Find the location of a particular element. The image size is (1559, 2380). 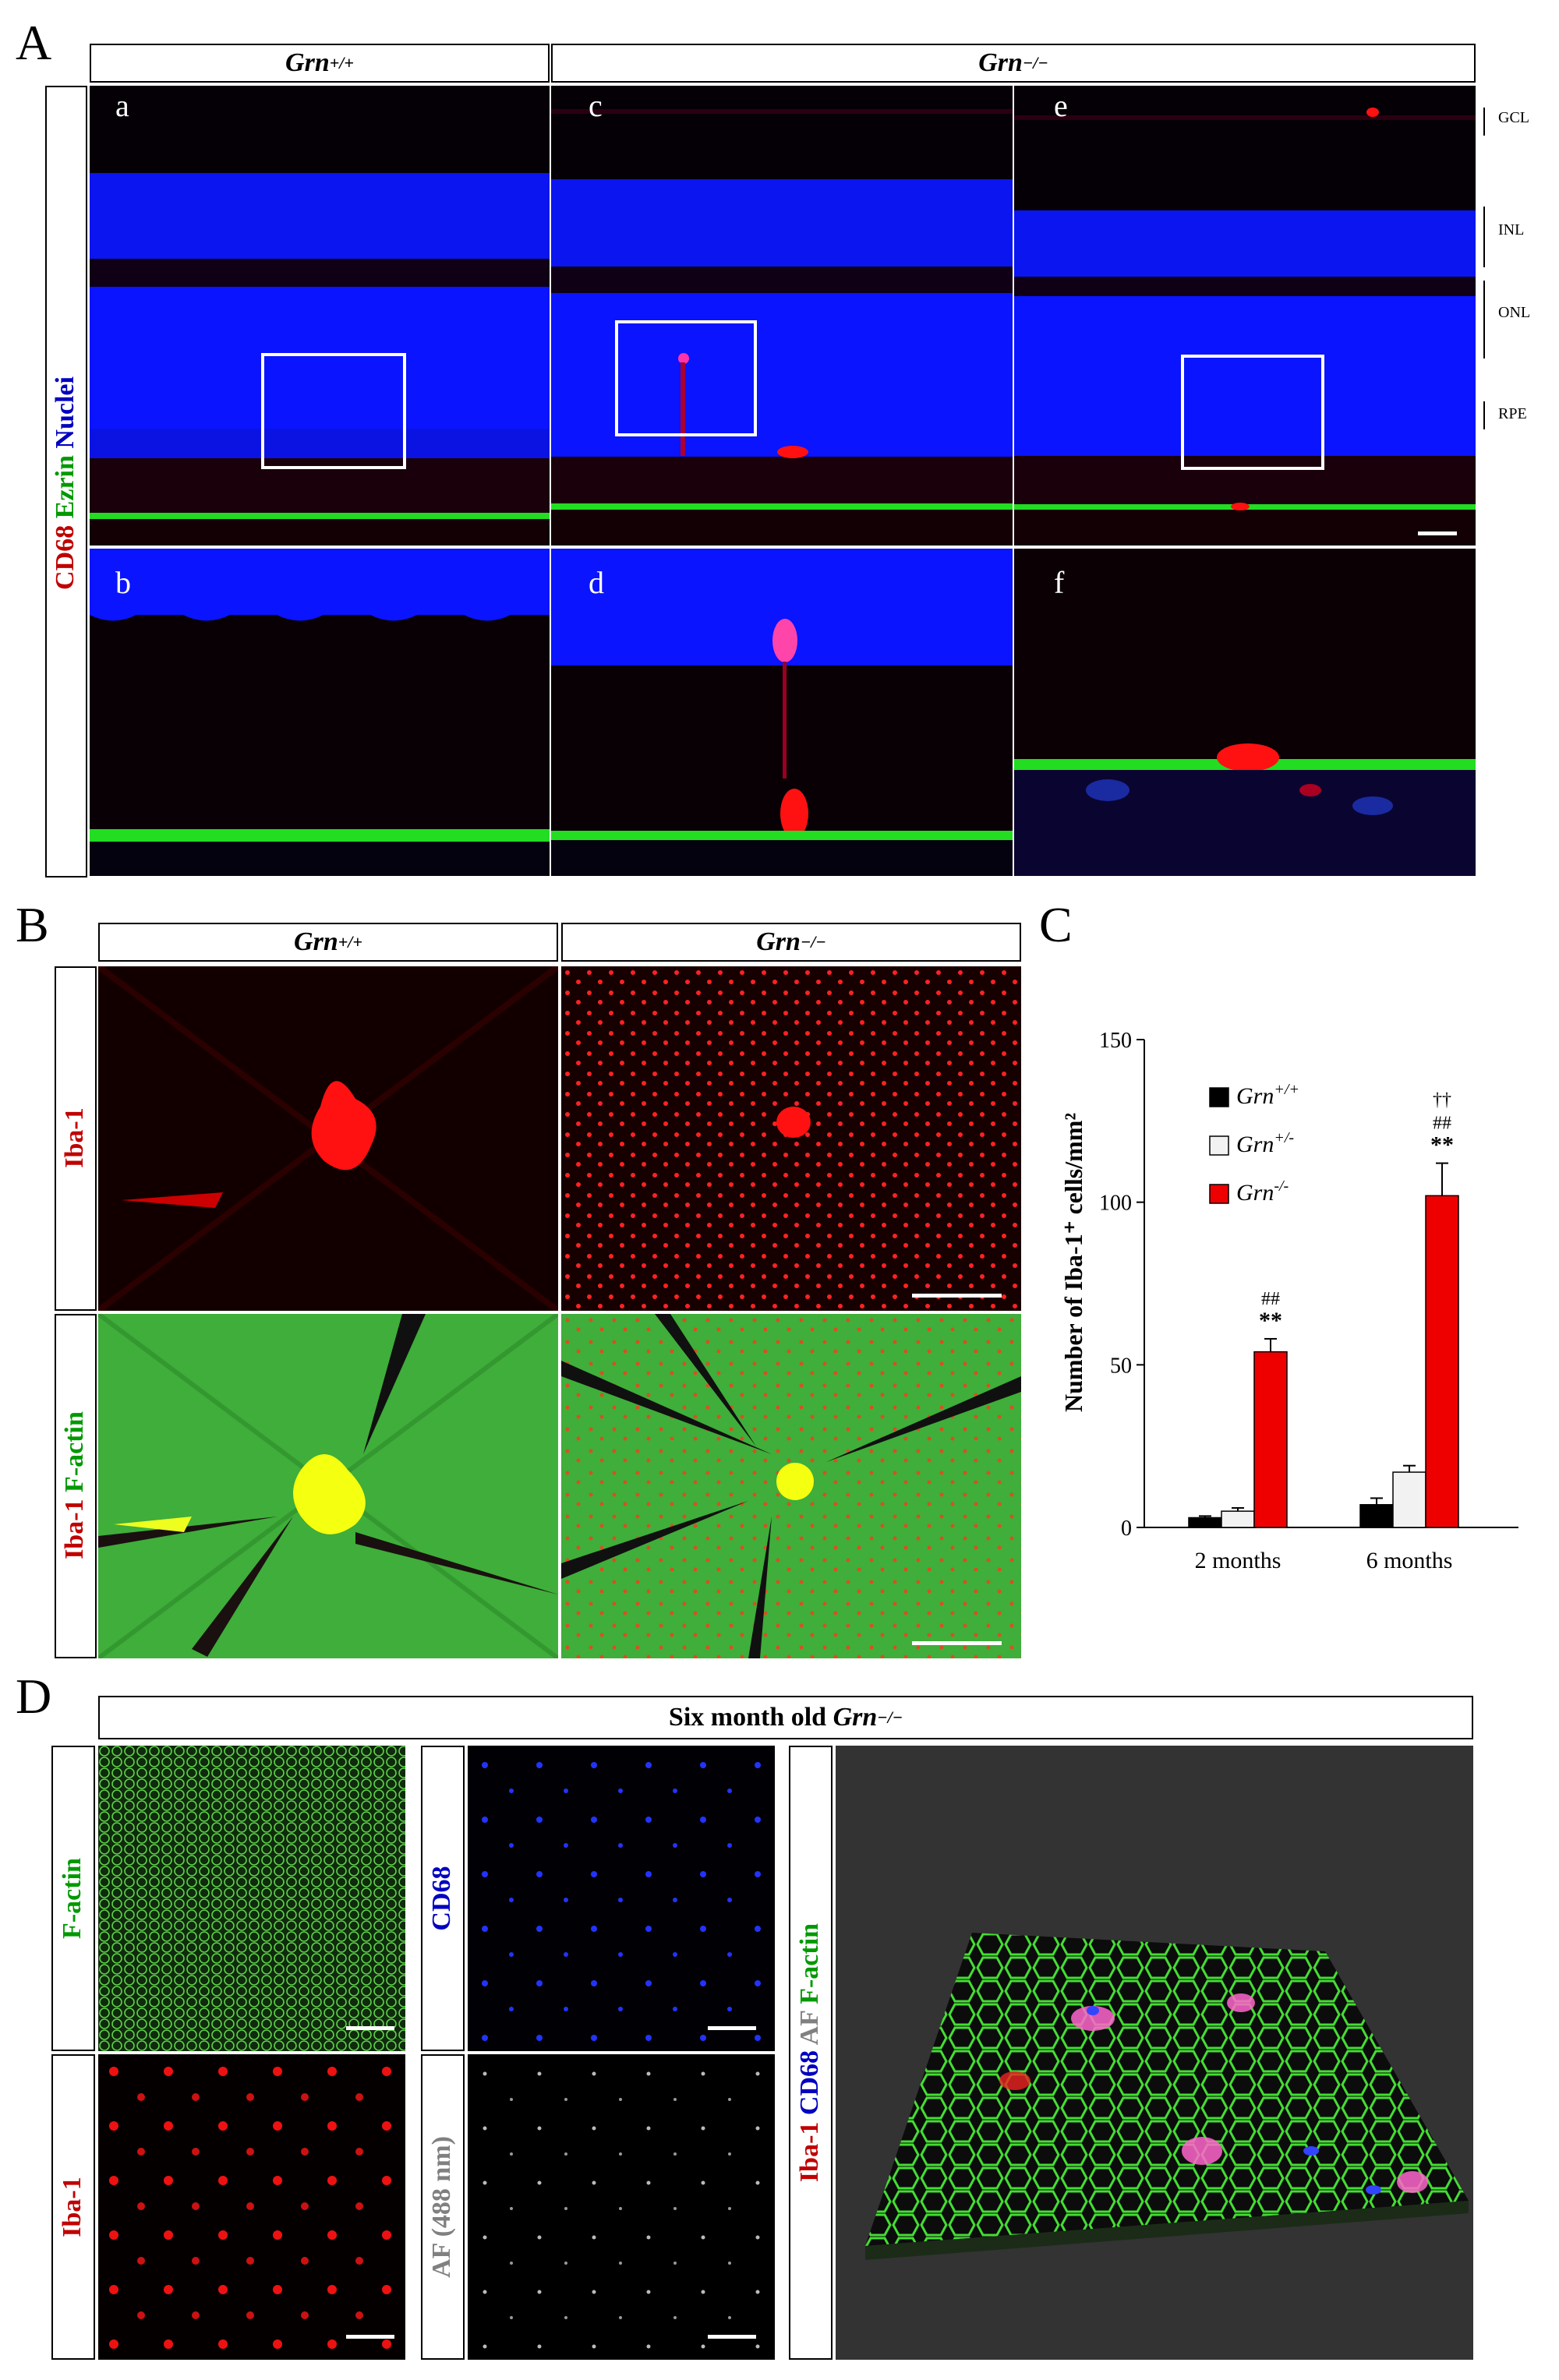

chart-y-tick-label: 150 is located at coordinates (1115, 1041).